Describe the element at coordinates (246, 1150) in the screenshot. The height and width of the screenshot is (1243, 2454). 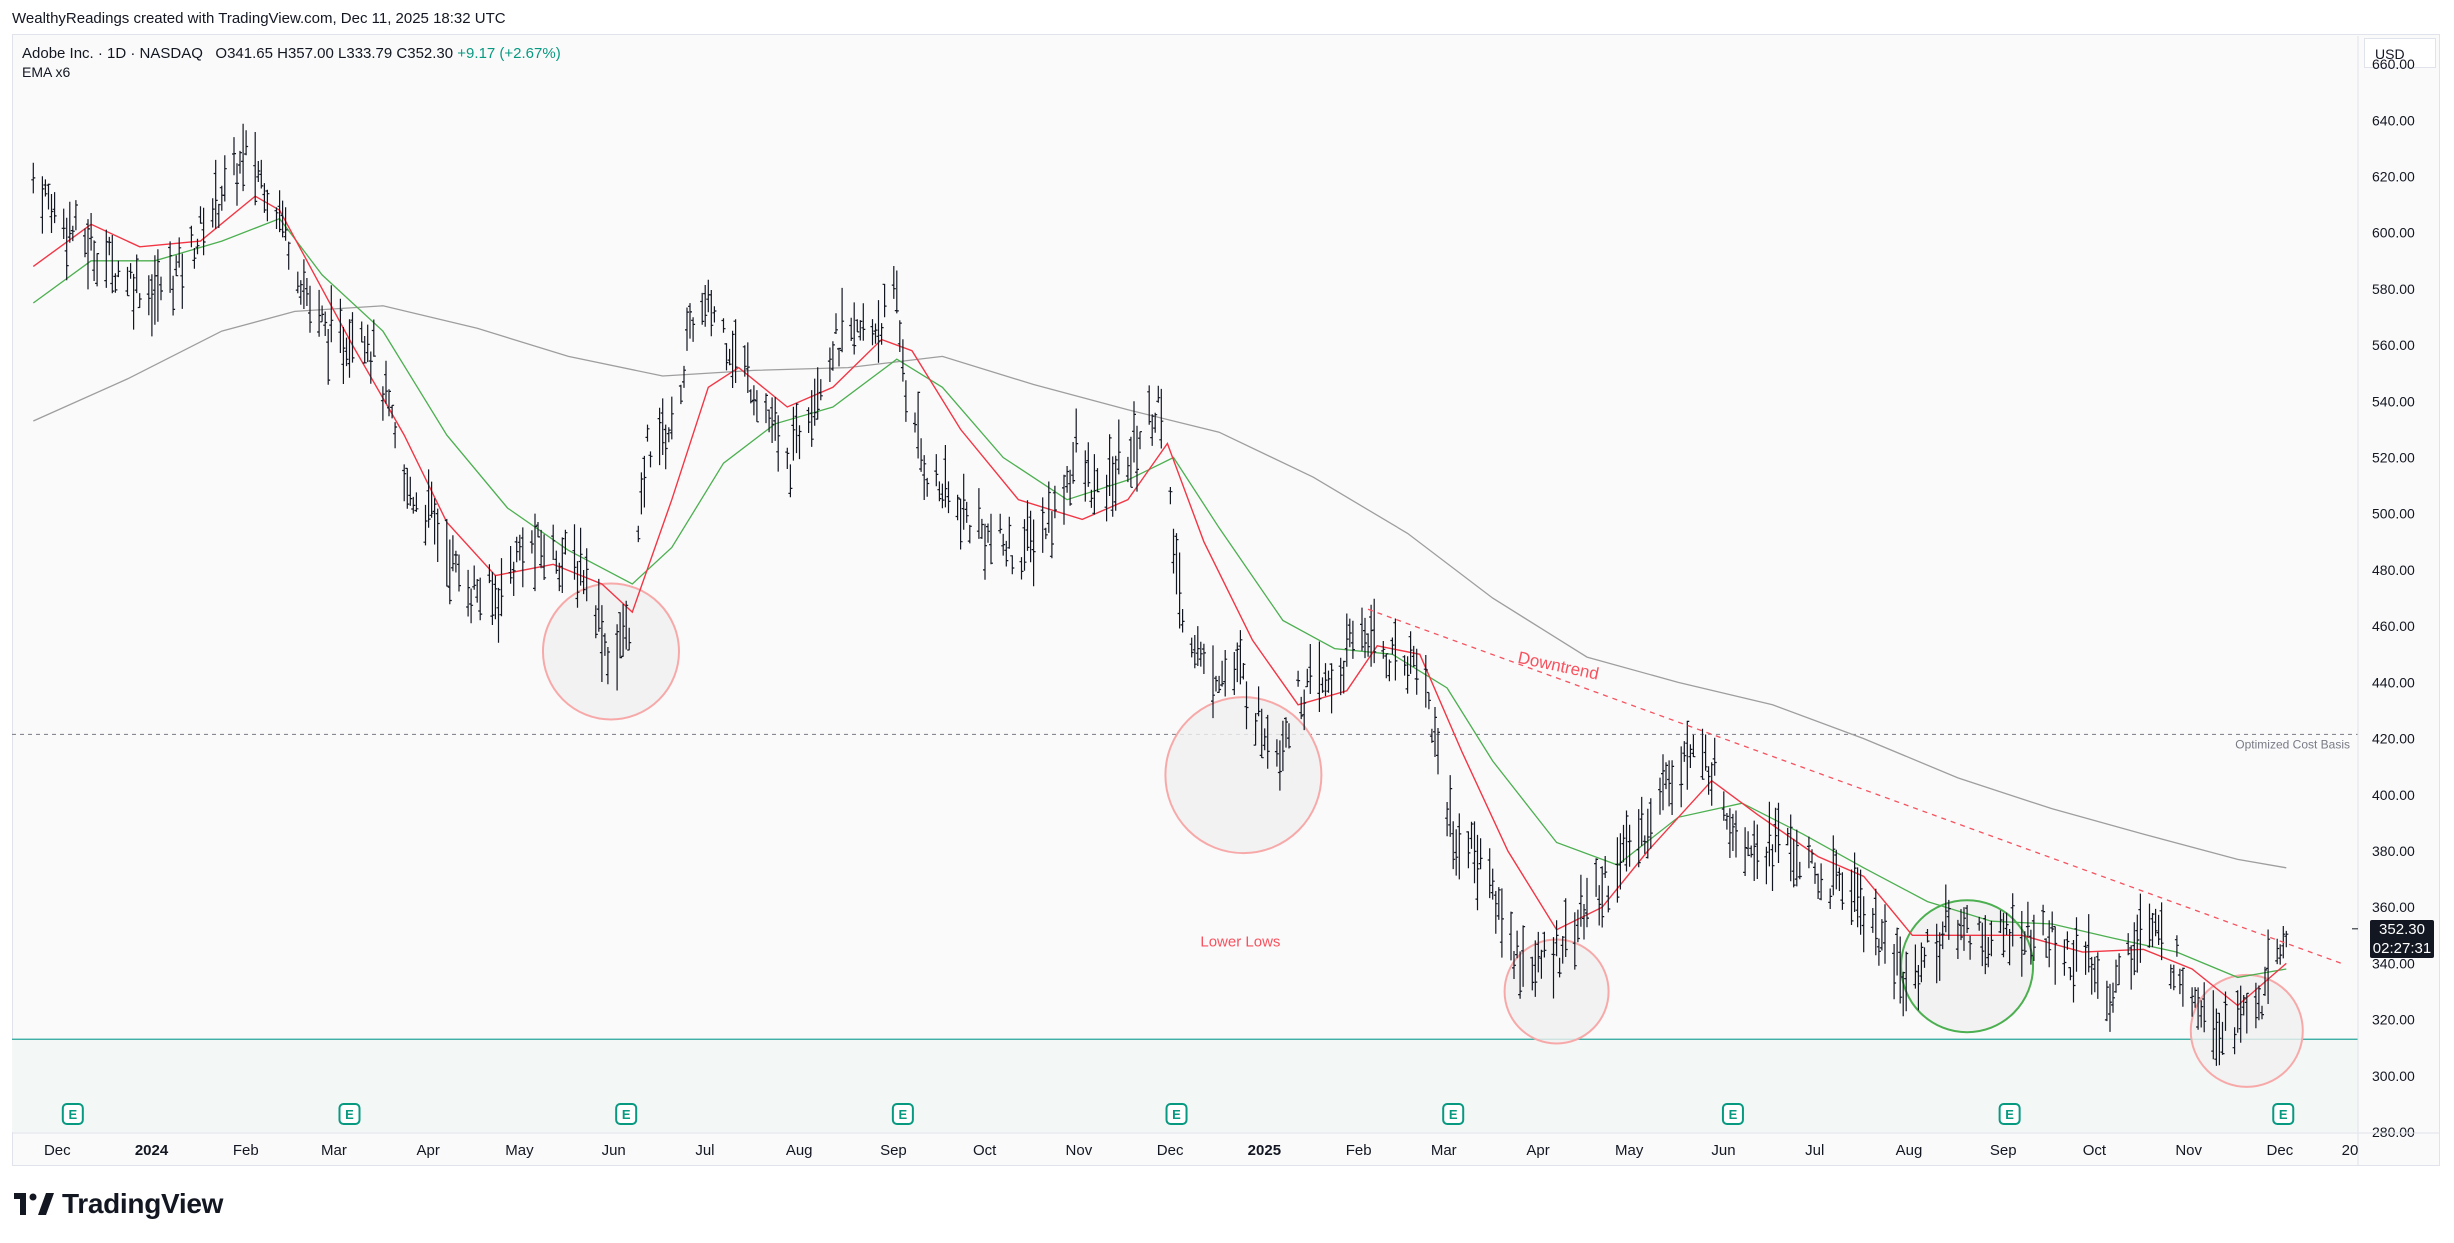
I see `time-axis-tick: Feb` at that location.